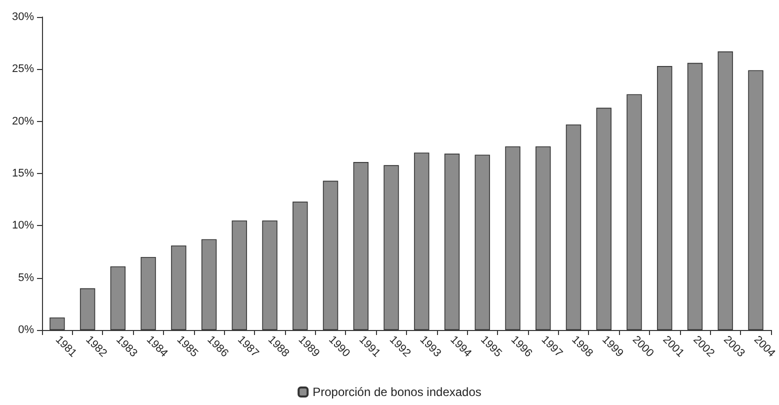 The height and width of the screenshot is (405, 779). I want to click on legend-label: Proporción de bonos indexados, so click(397, 392).